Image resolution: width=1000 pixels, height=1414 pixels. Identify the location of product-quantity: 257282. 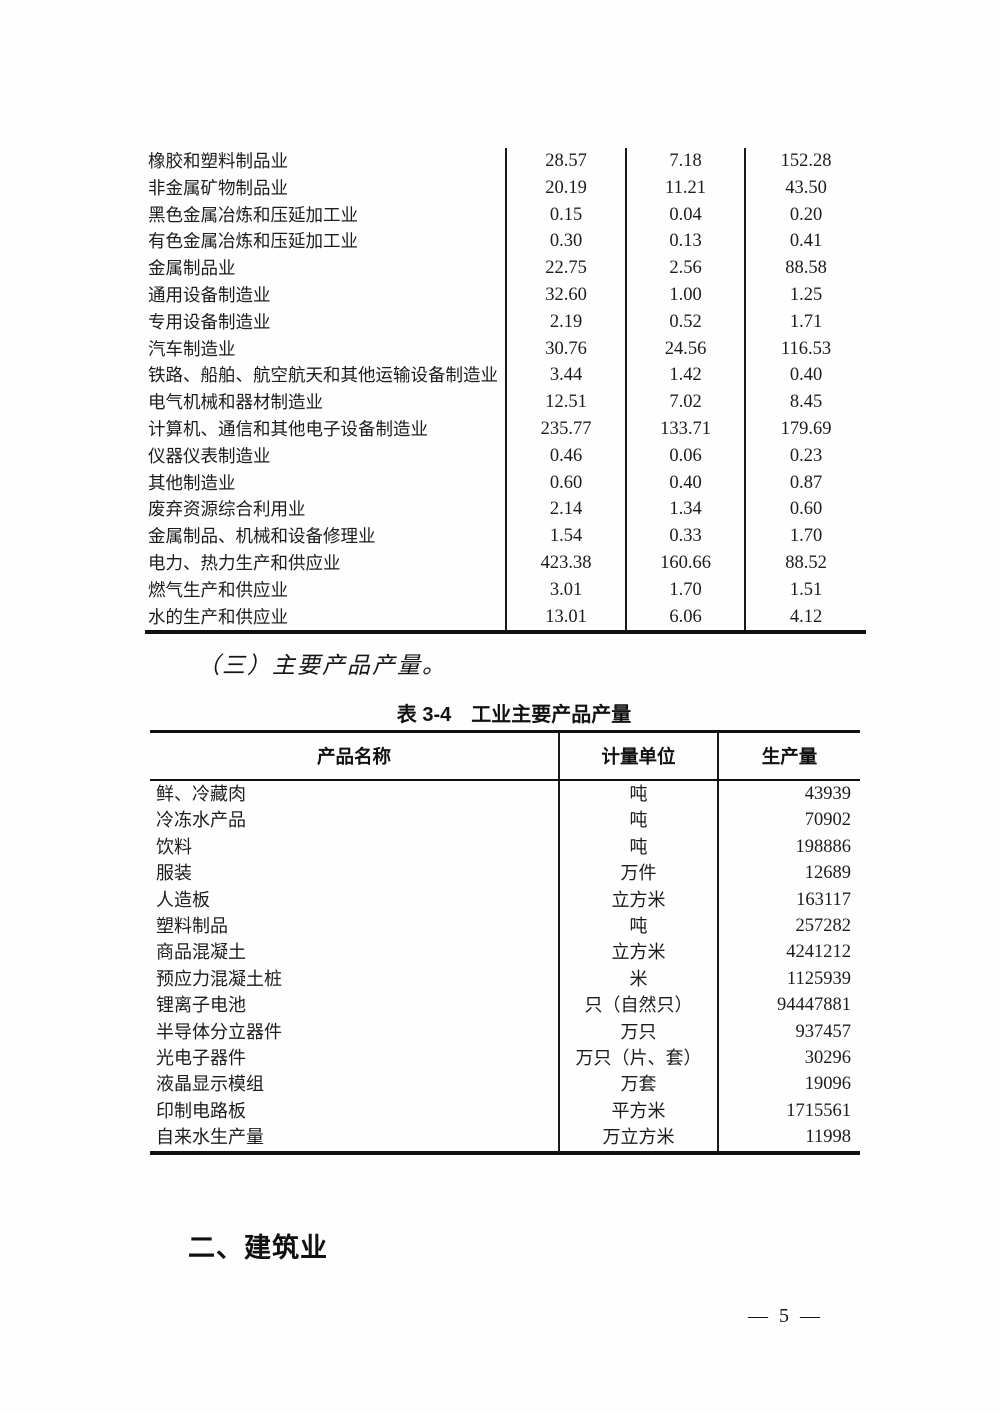
(788, 926).